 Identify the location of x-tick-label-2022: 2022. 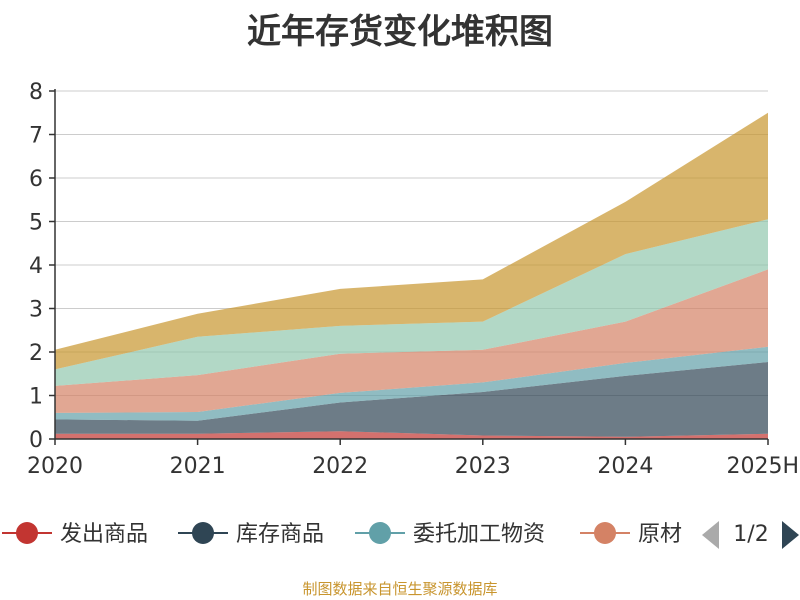
(340, 466).